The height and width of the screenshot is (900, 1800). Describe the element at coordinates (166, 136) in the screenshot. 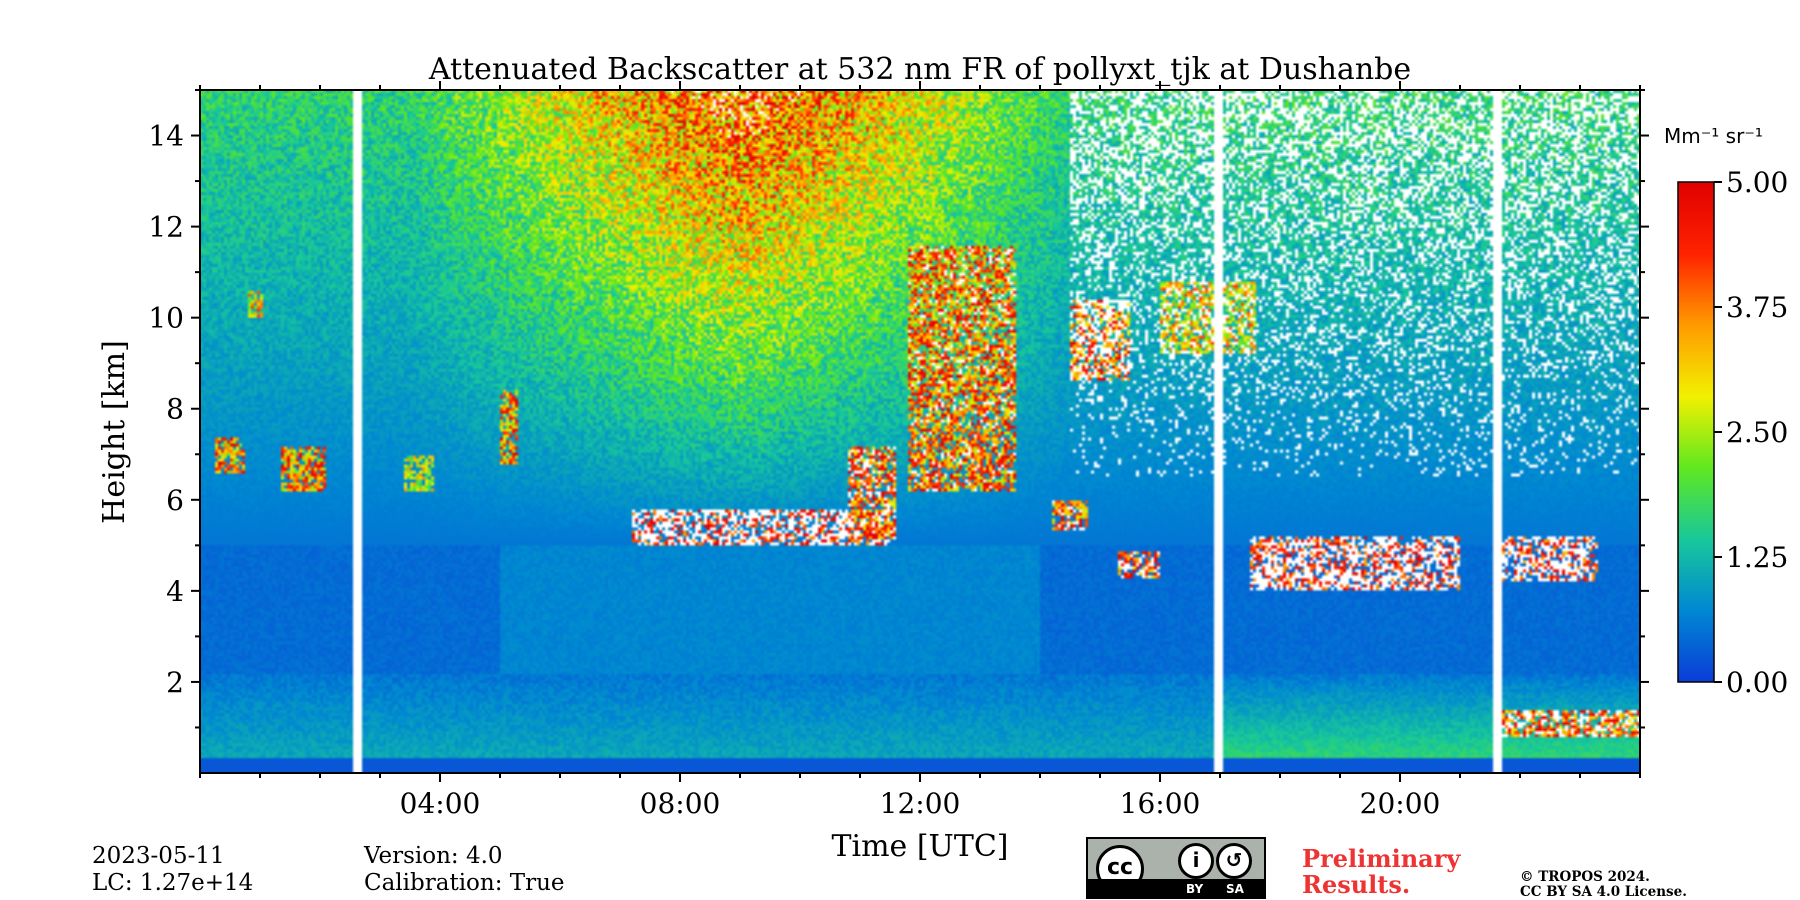

I see `y-tick-label: 14` at that location.